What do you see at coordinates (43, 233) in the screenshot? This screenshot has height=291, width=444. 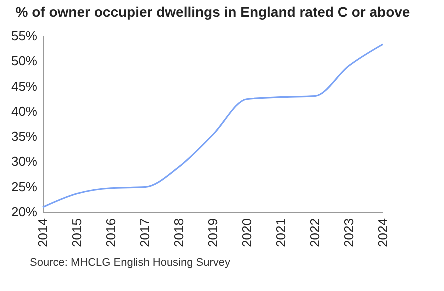 I see `x-tick-label: 2014` at bounding box center [43, 233].